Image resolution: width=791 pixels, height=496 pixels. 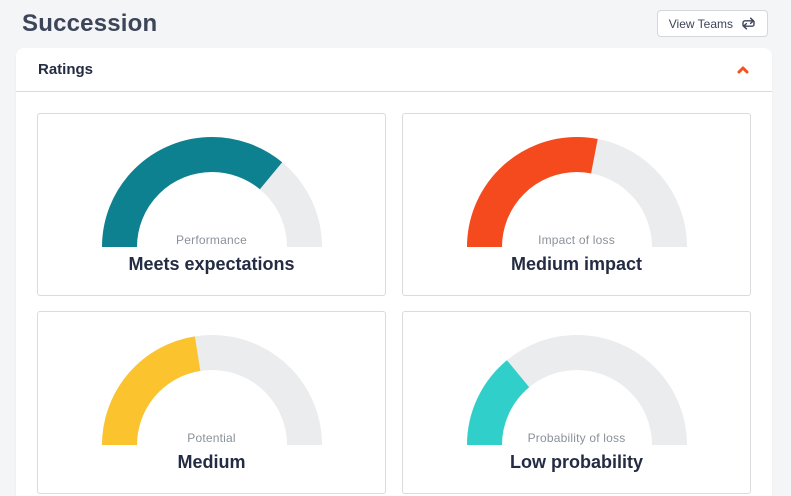 What do you see at coordinates (211, 192) in the screenshot?
I see `performance-gauge: Performance` at bounding box center [211, 192].